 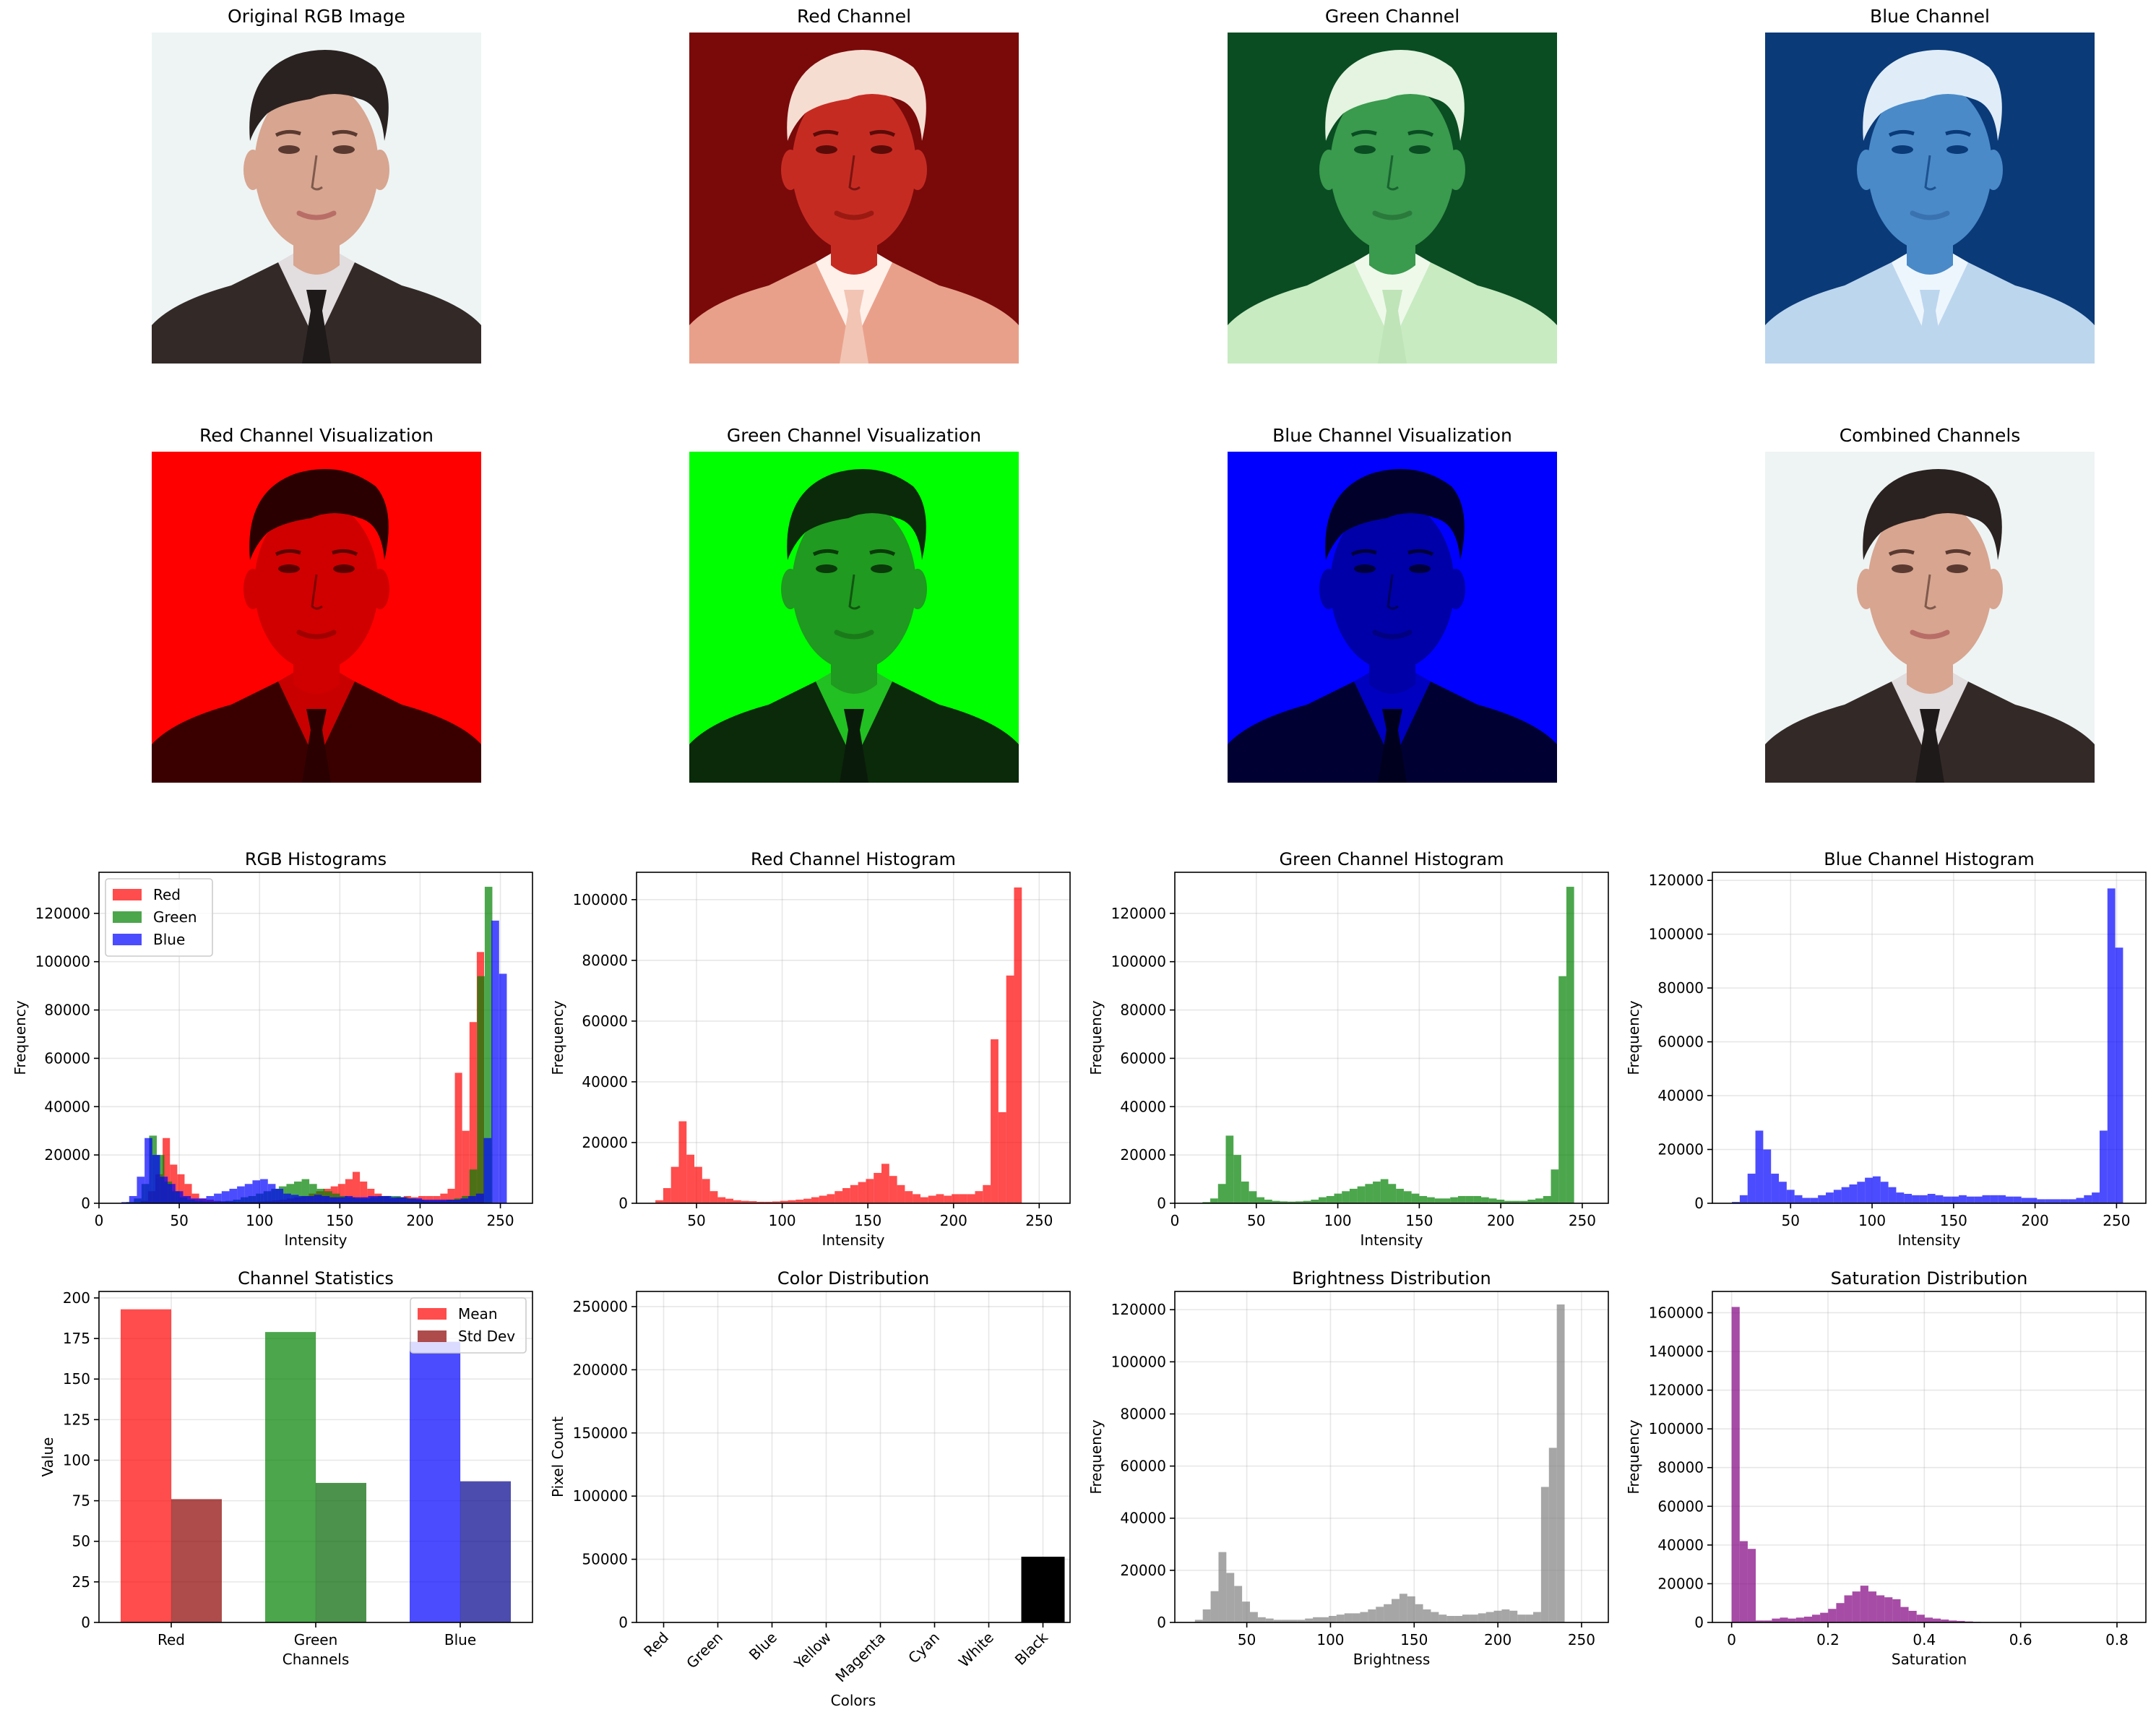 What do you see at coordinates (169, 939) in the screenshot?
I see `legend-label: Blue` at bounding box center [169, 939].